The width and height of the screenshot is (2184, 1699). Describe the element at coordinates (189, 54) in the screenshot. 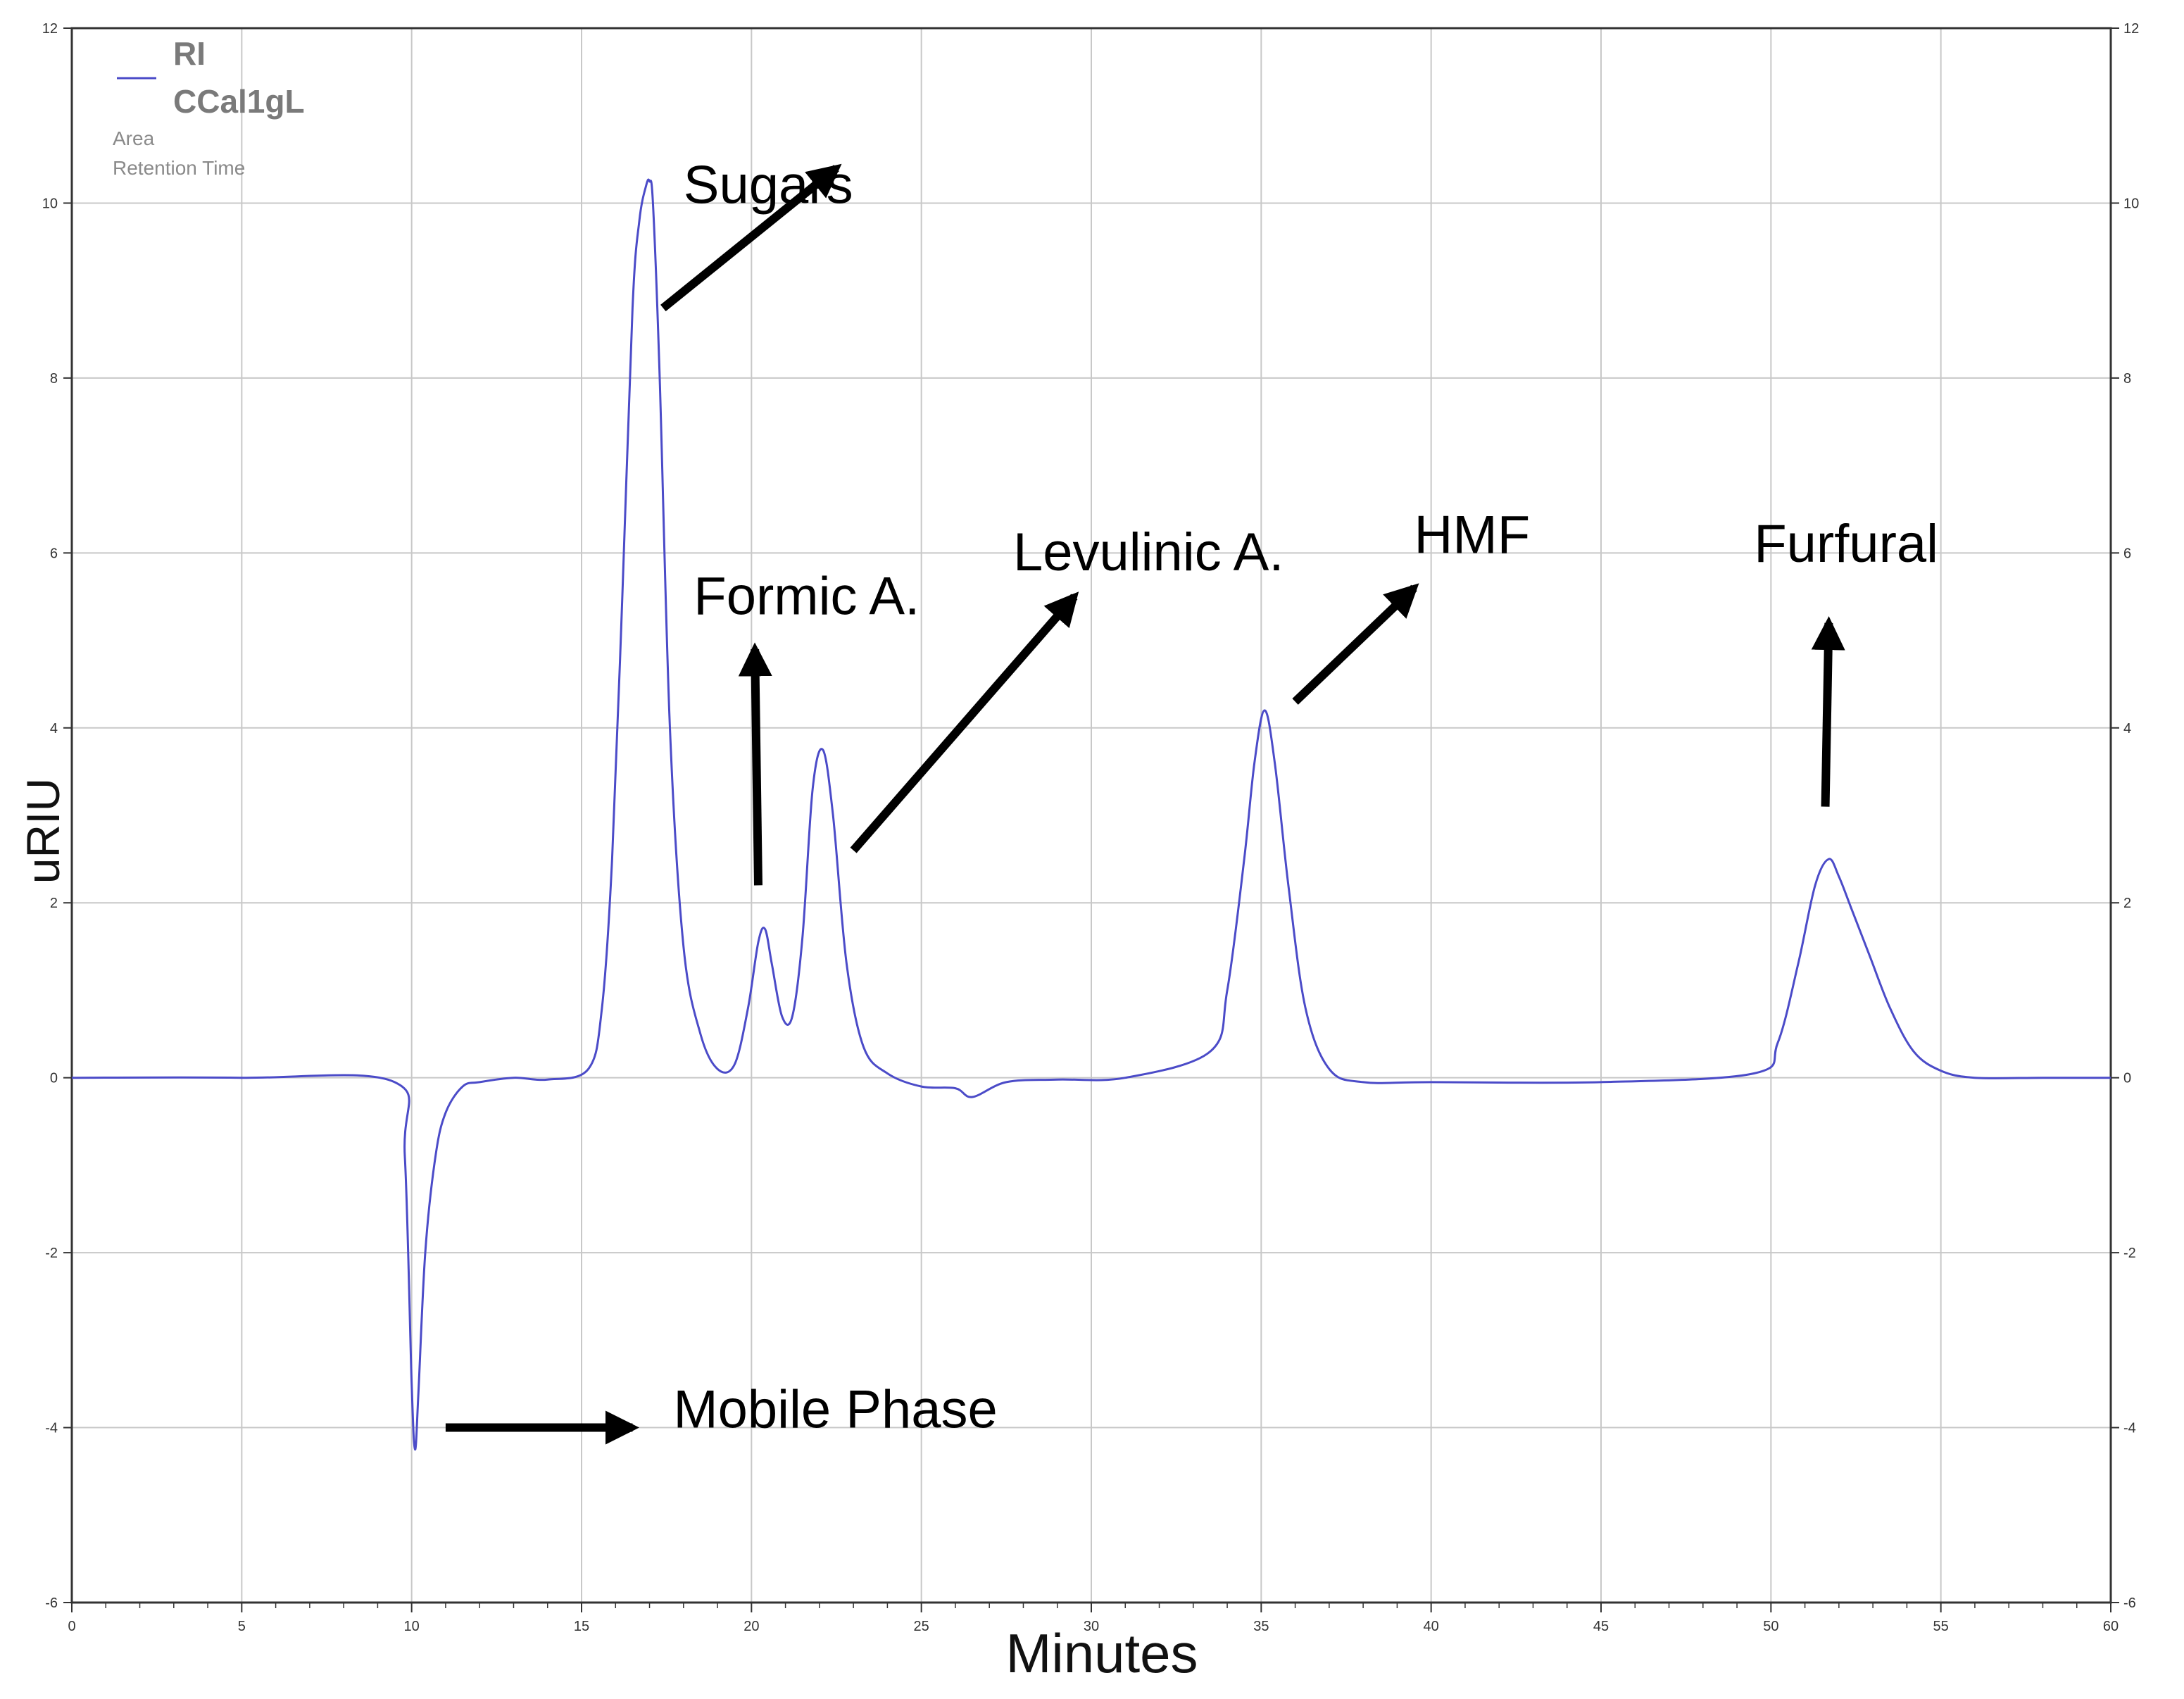

I see `legend-entry-ri: RI` at that location.